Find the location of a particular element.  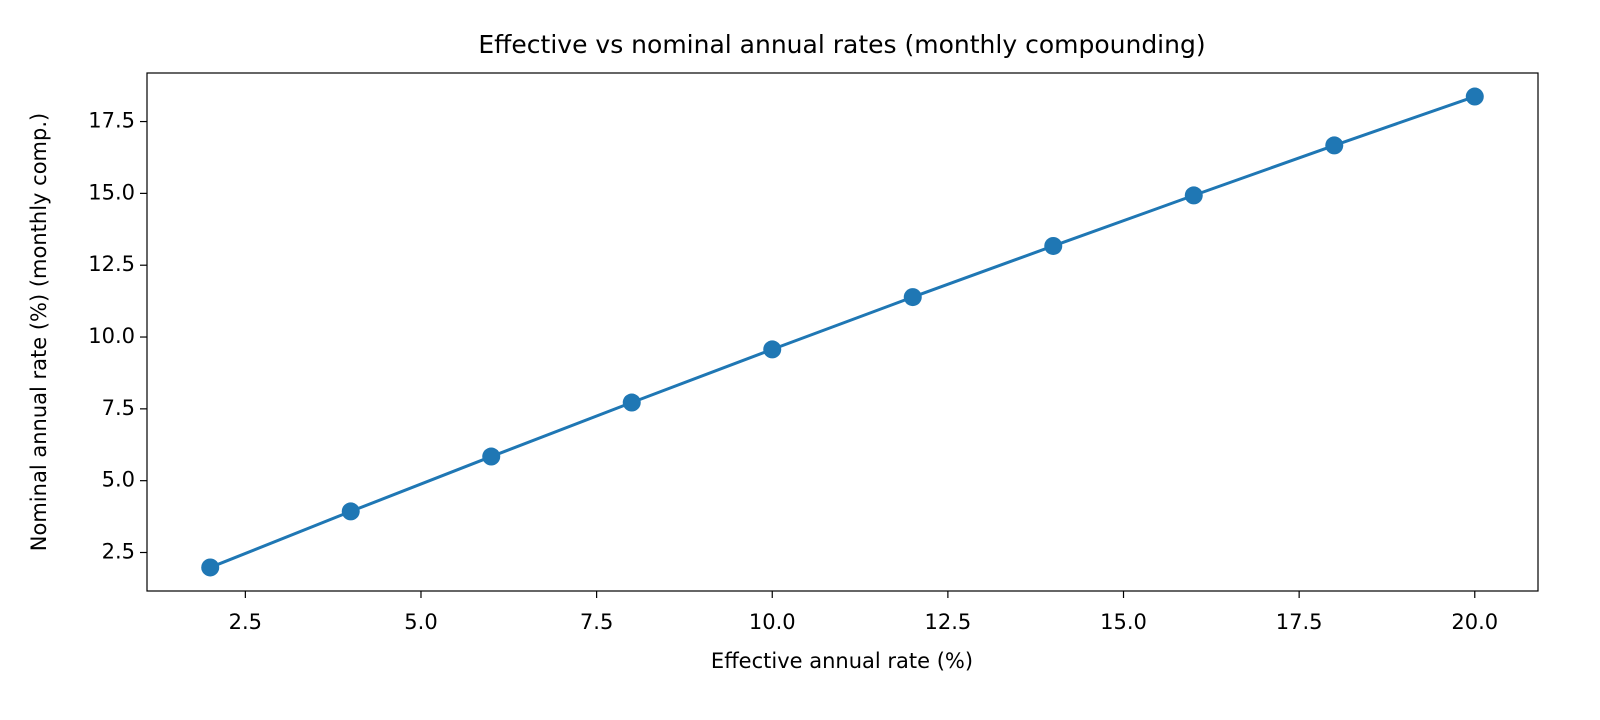

x-tick-label: 20.0 is located at coordinates (1474, 622).